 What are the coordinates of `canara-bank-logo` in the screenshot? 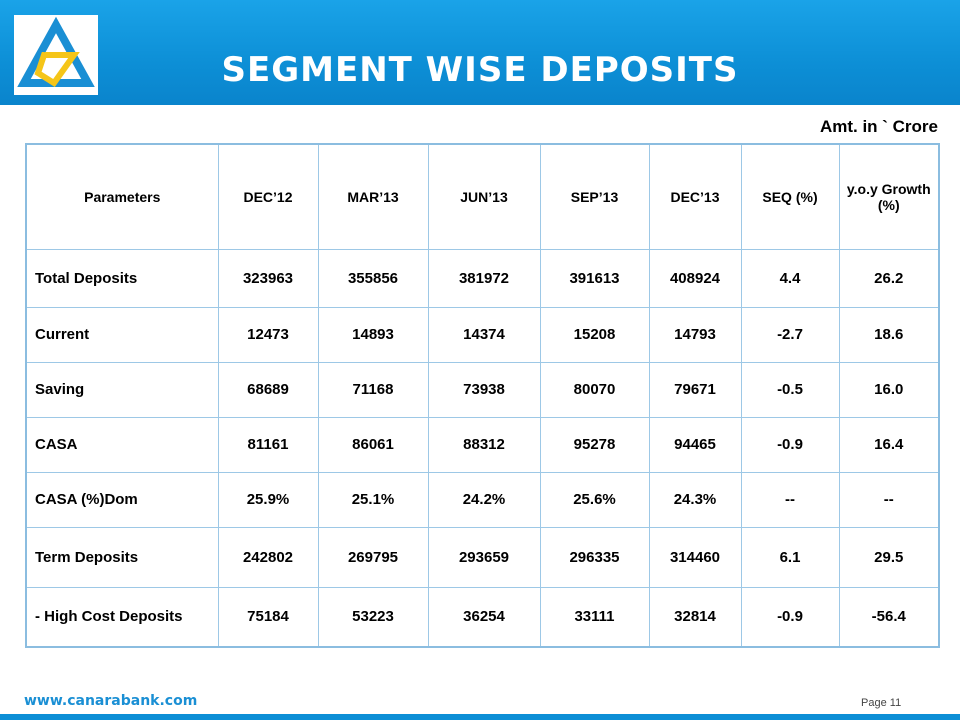 It's located at (56, 55).